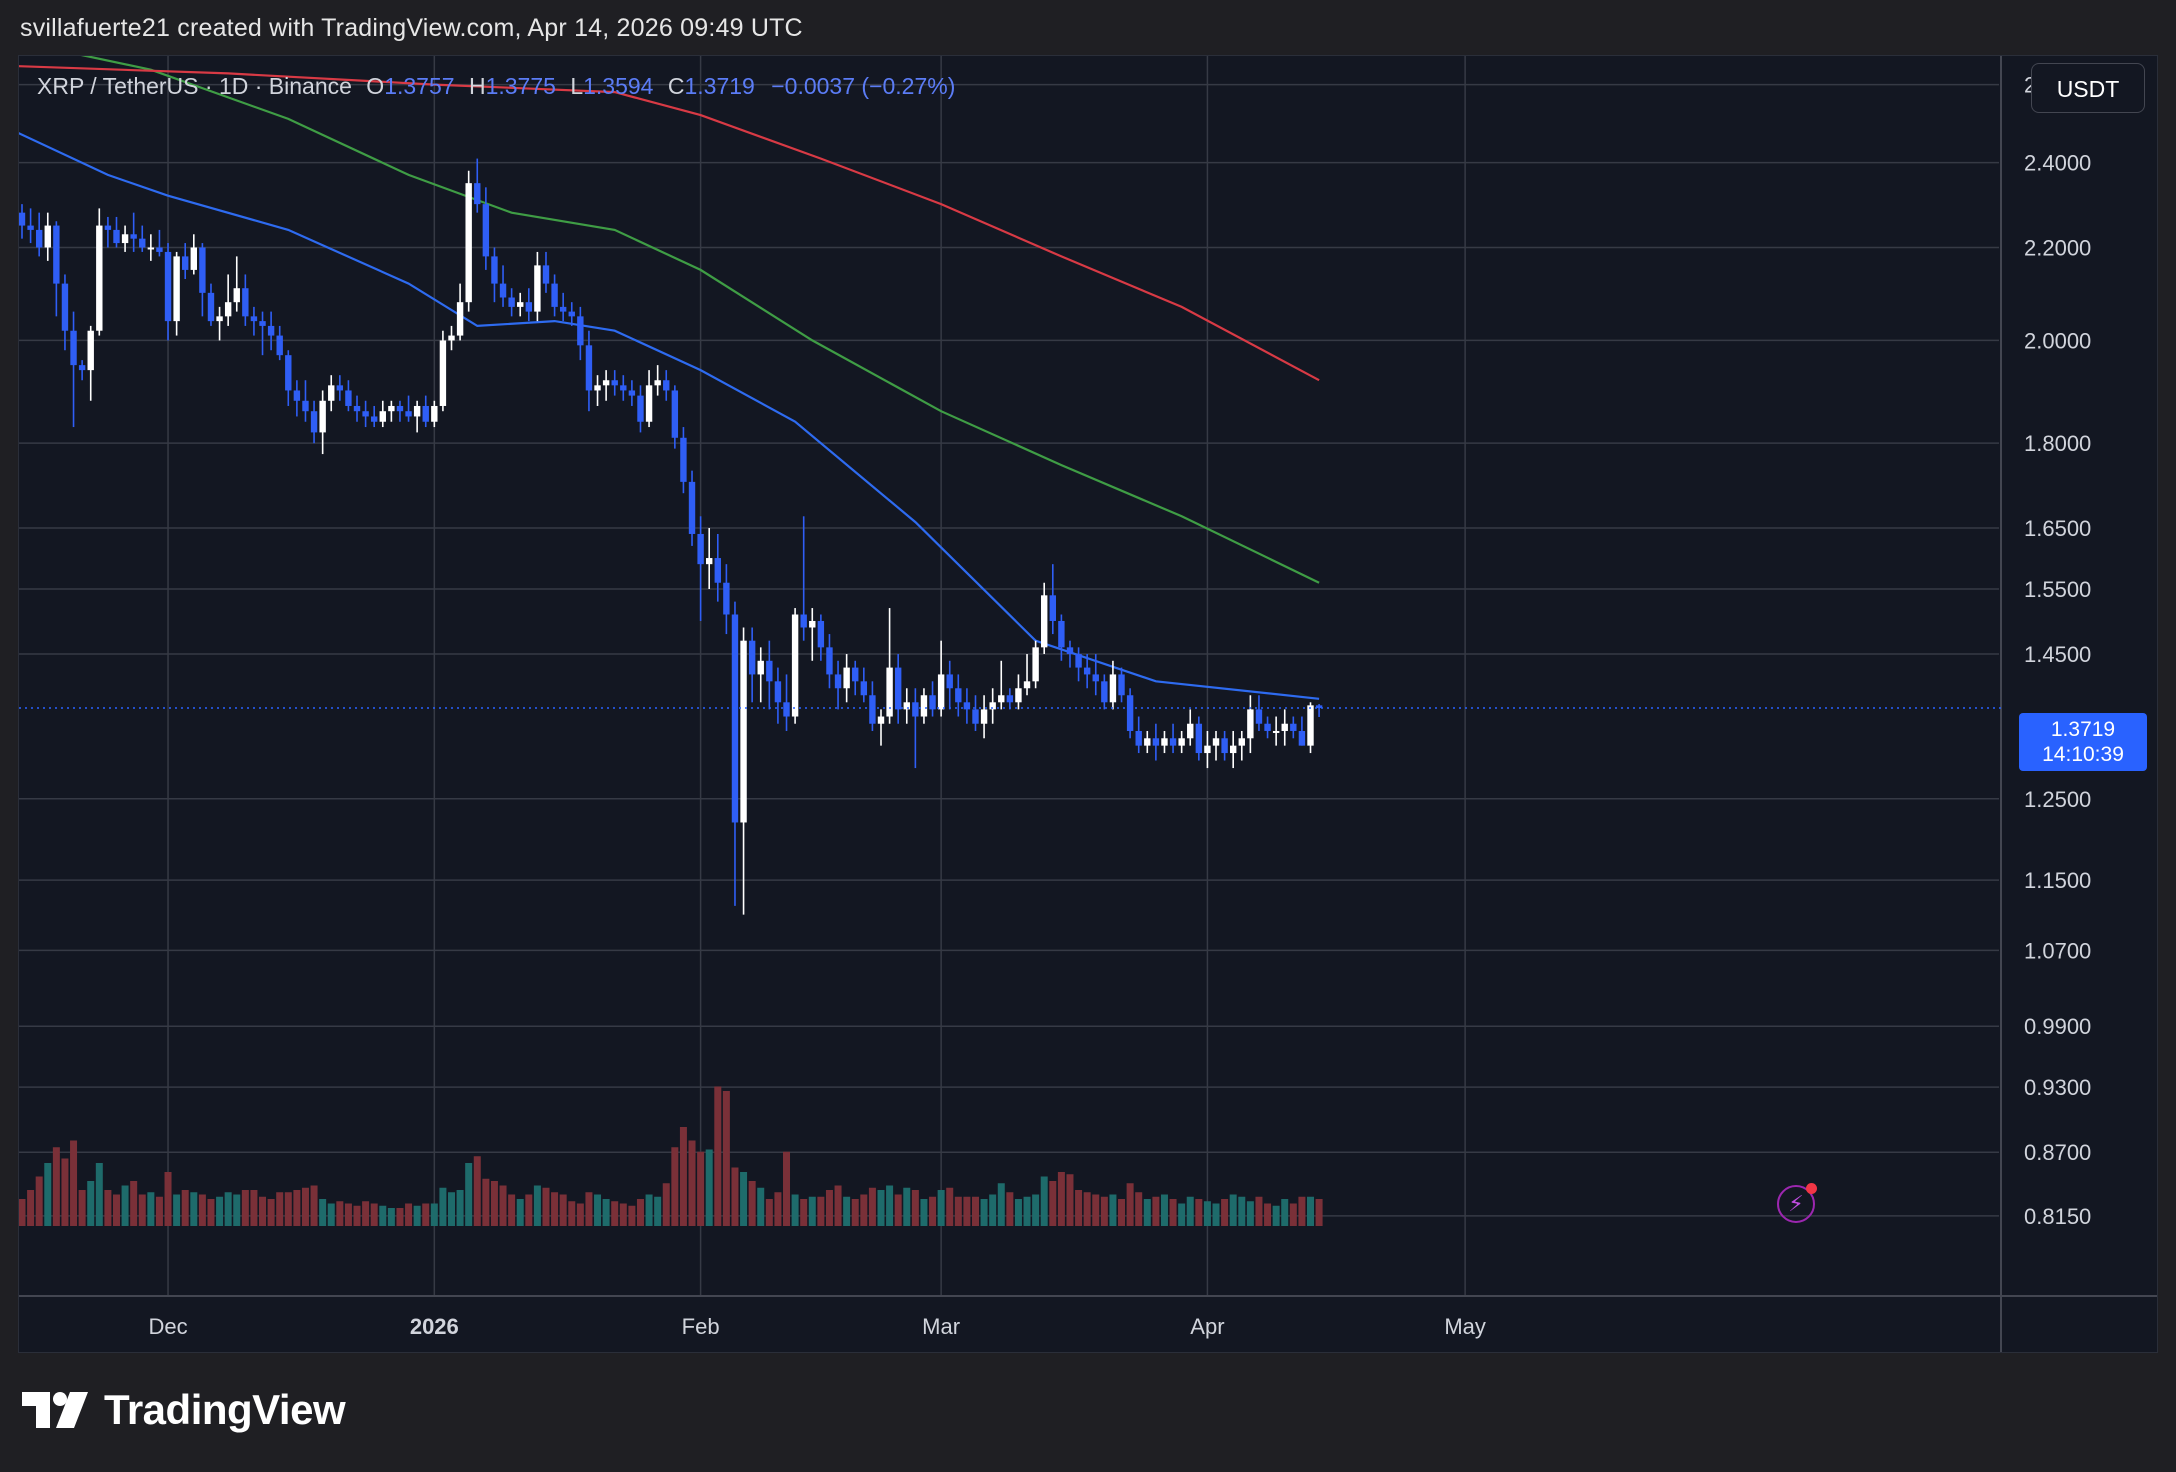  I want to click on x-tick-label: Mar, so click(941, 1326).